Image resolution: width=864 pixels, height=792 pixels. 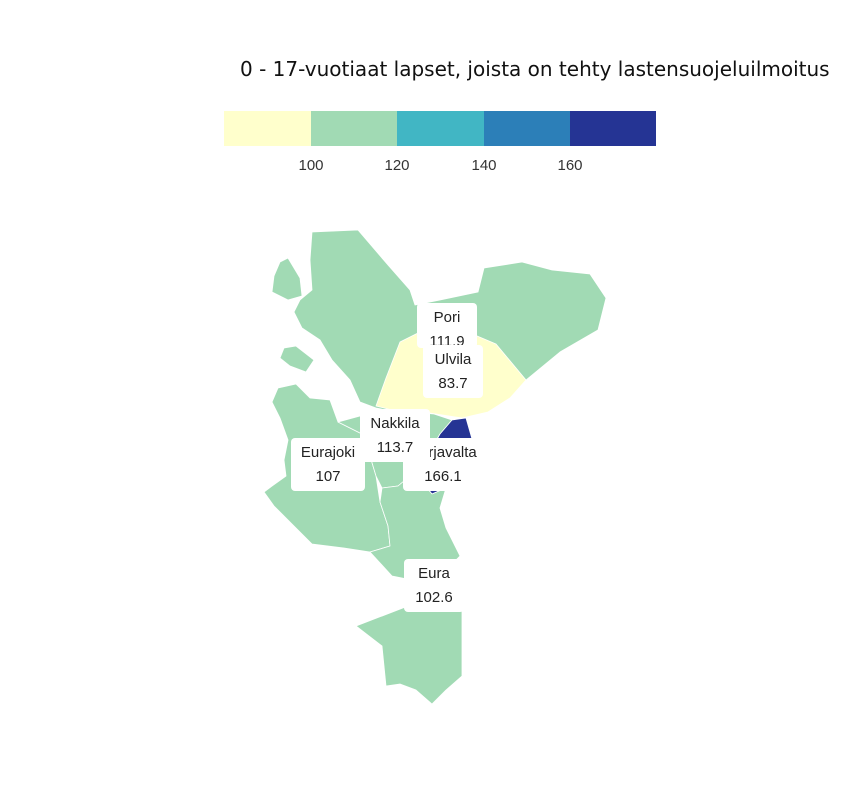 I want to click on label-eura-value: 102.6, so click(x=434, y=597).